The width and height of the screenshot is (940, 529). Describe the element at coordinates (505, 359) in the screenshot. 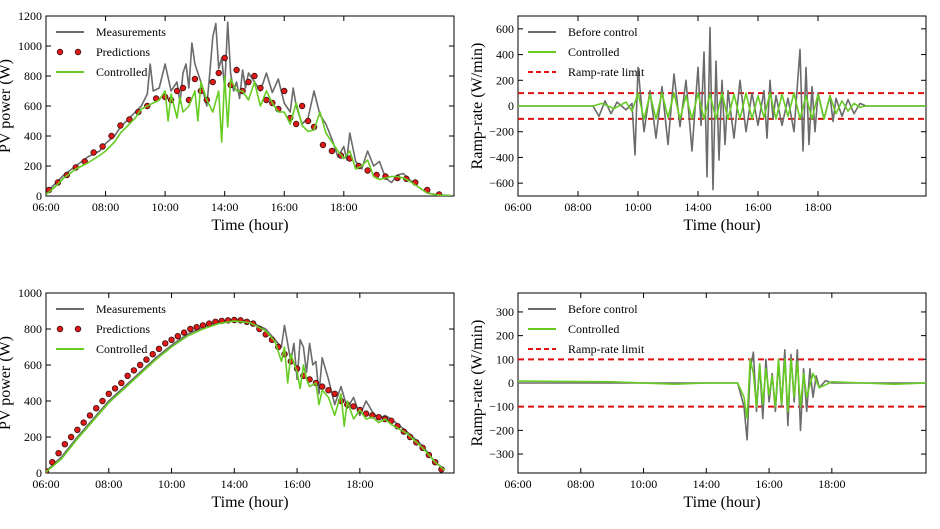

I see `y-tick-label: 100` at that location.